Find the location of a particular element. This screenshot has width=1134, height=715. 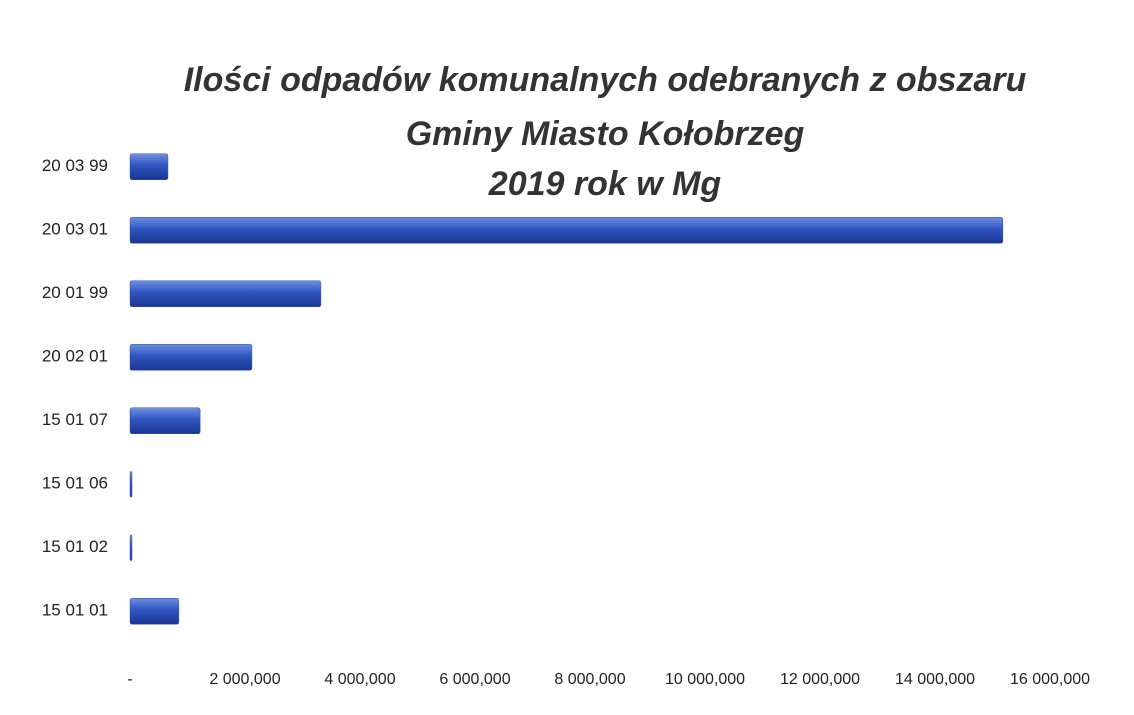

x-tick-label: 14 000,000 is located at coordinates (935, 679).